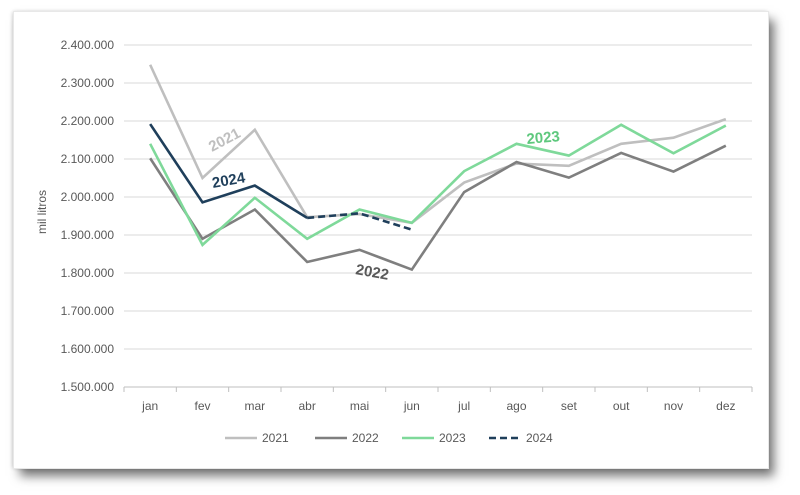  I want to click on y-axis-title: mil litros, so click(42, 212).